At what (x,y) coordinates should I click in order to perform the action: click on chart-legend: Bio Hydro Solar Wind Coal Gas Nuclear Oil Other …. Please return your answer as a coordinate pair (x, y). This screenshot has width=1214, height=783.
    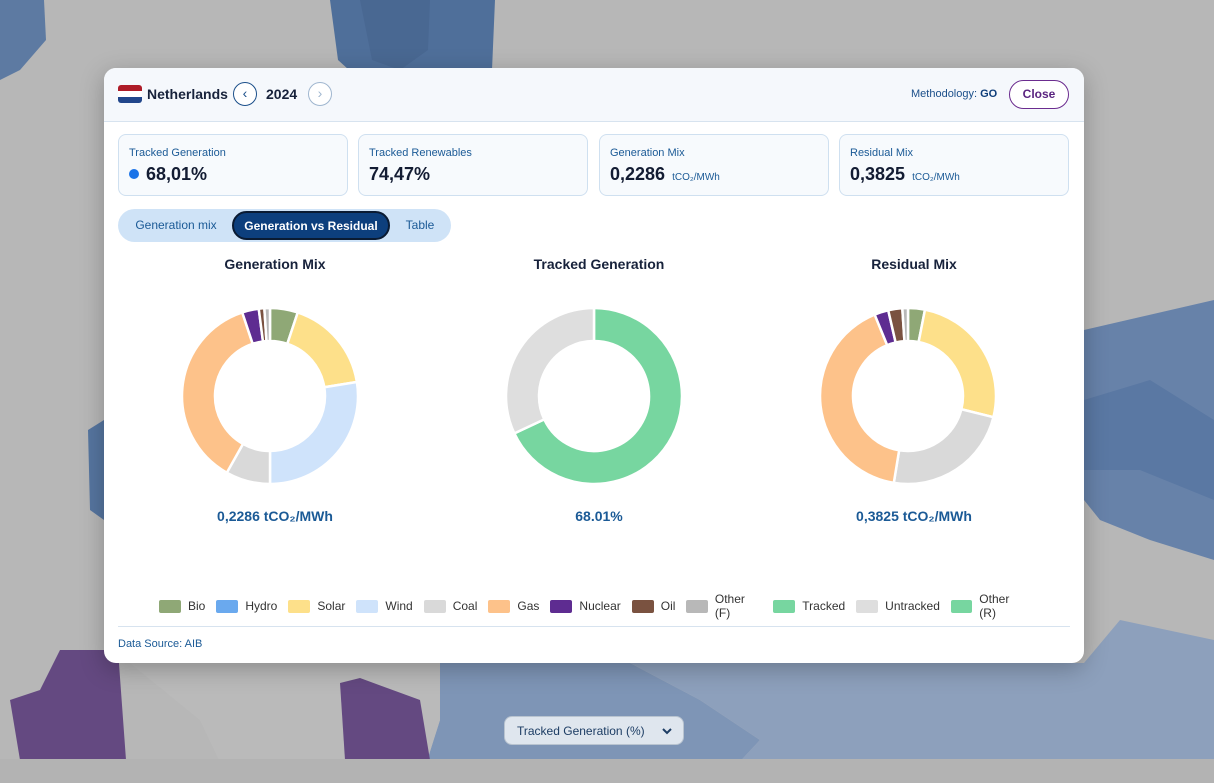
    Looking at the image, I should click on (599, 606).